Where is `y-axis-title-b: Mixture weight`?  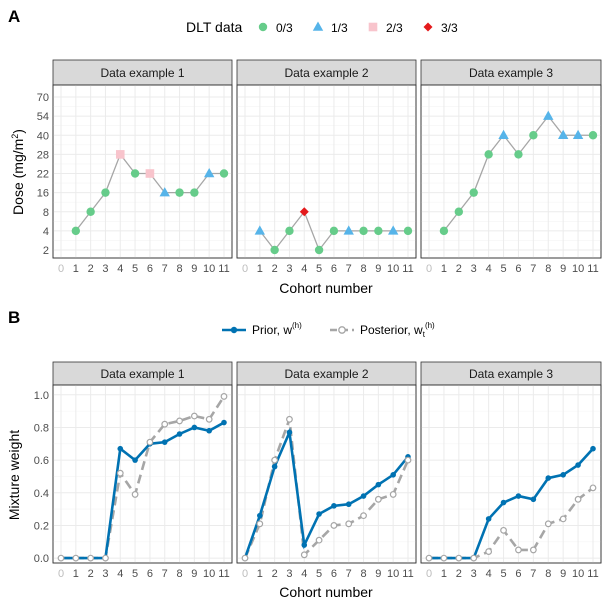
y-axis-title-b: Mixture weight is located at coordinates (14, 475).